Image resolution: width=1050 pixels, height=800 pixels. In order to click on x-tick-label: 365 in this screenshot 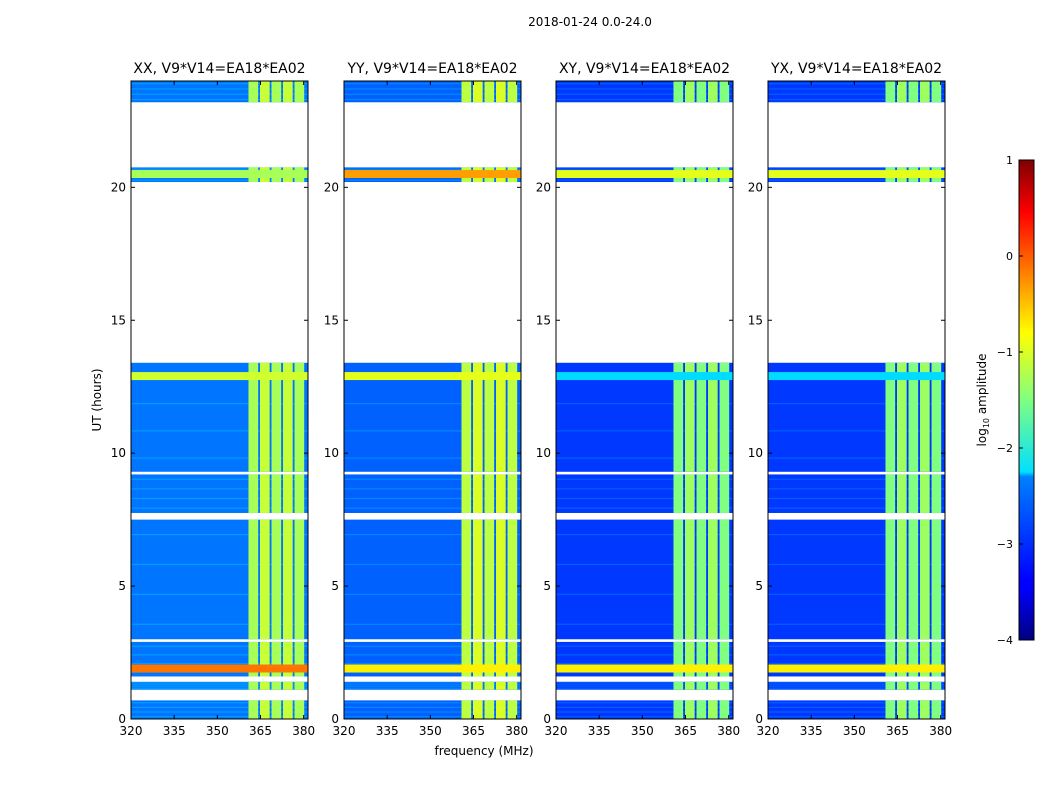, I will do `click(473, 731)`.